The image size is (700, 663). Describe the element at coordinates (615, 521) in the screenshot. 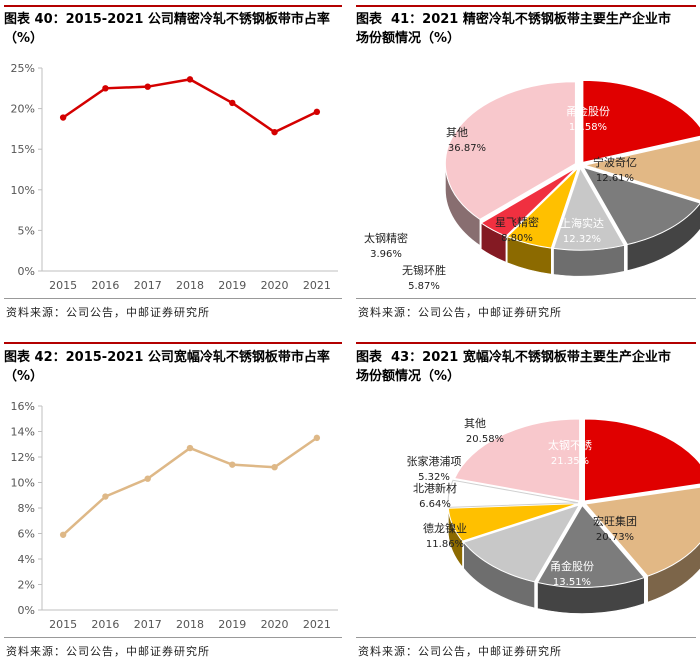

I see `slice-label: 宏旺集团` at that location.